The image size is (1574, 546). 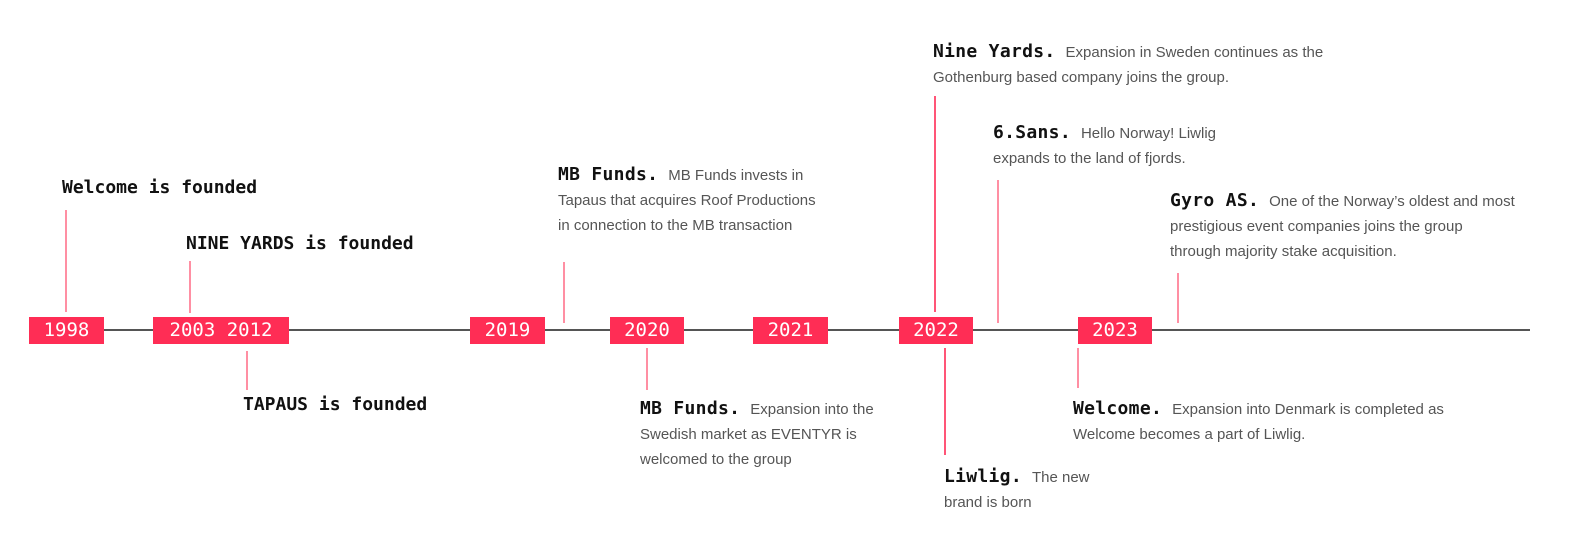 What do you see at coordinates (221, 330) in the screenshot?
I see `year-badge-2003-2012: 2003 2012` at bounding box center [221, 330].